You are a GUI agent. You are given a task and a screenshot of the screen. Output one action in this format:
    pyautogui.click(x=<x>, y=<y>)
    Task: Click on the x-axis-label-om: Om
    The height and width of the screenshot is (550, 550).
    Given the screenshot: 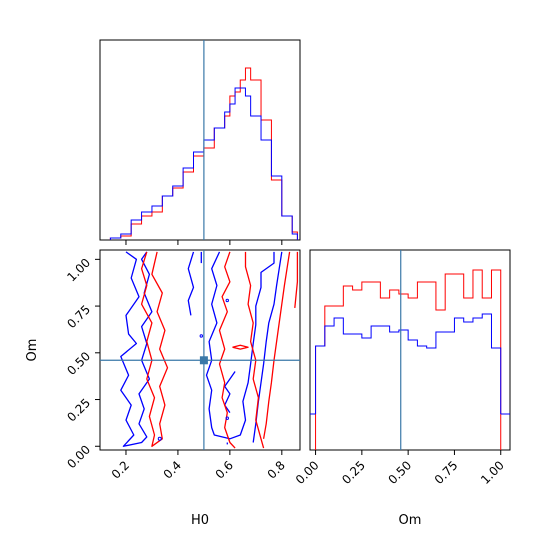 What is the action you would take?
    pyautogui.click(x=410, y=520)
    